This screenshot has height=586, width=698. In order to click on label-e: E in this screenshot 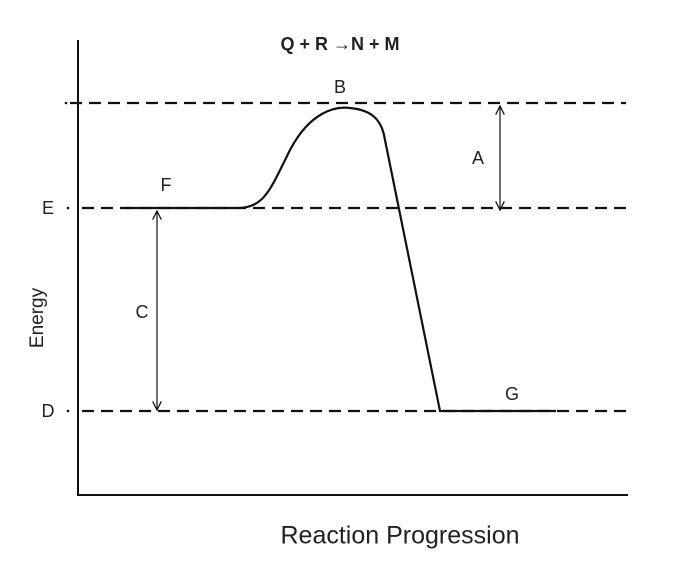, I will do `click(48, 208)`.